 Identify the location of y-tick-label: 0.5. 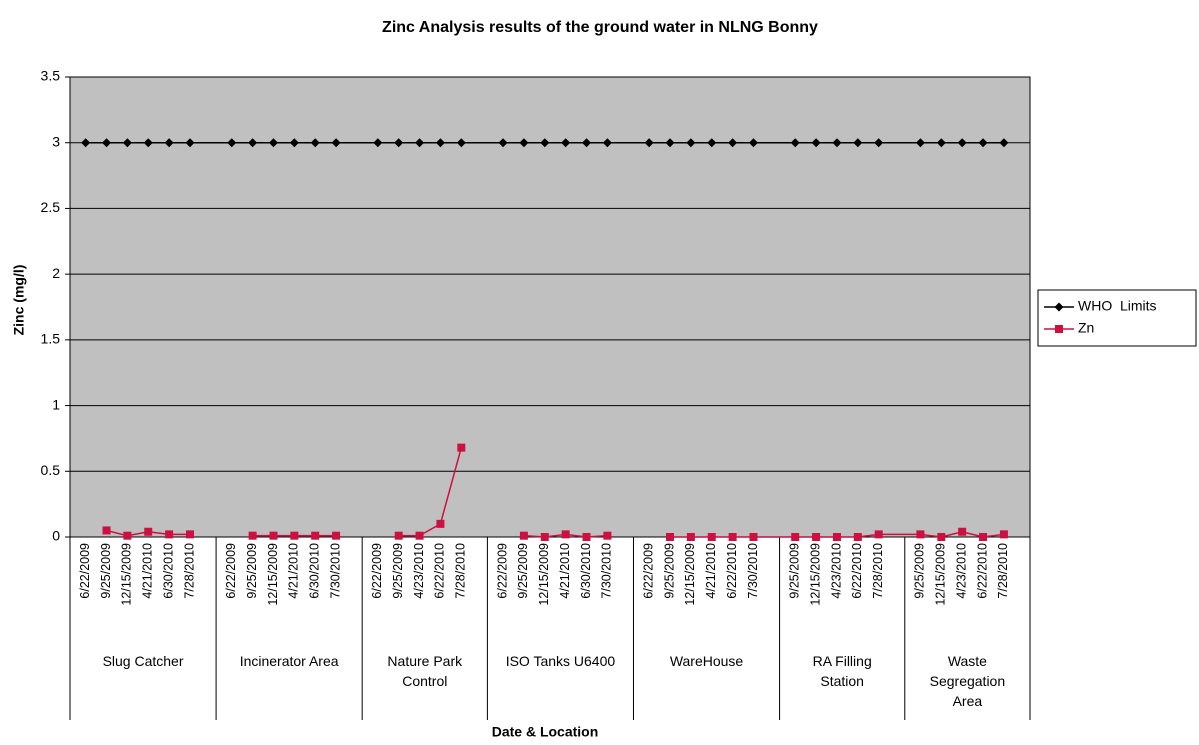
(51, 470).